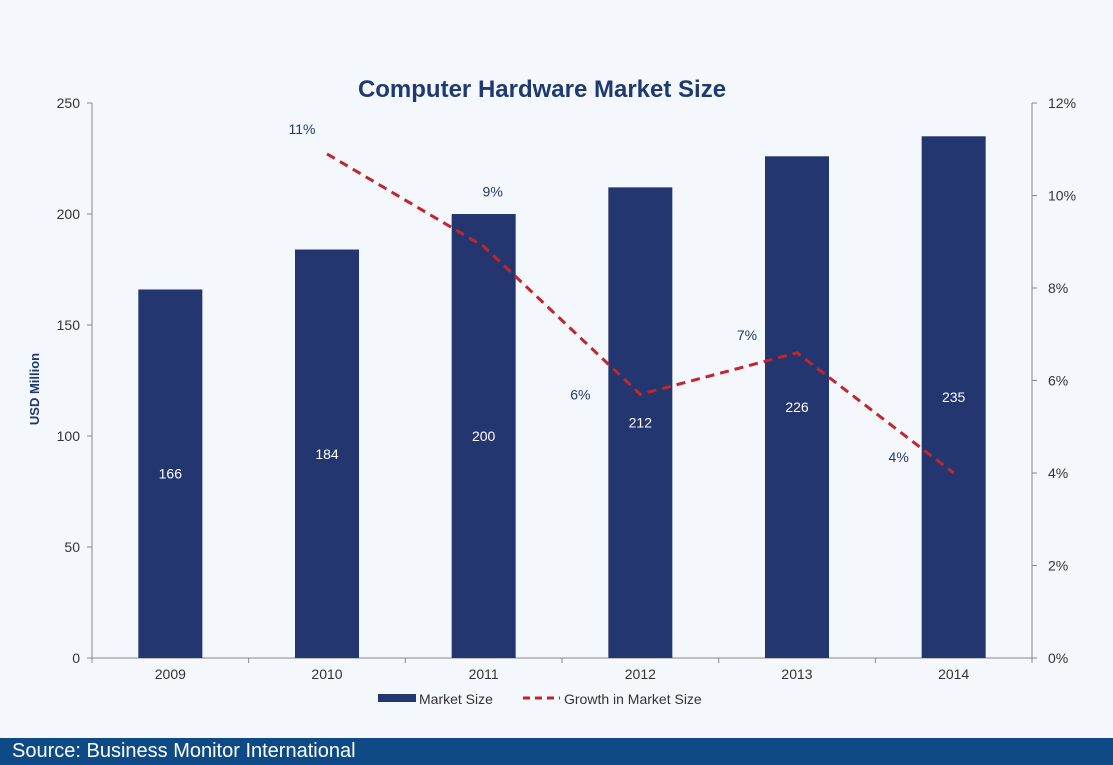 The height and width of the screenshot is (765, 1113). What do you see at coordinates (540, 699) in the screenshot?
I see `legend: Market Size Growth in Market Size` at bounding box center [540, 699].